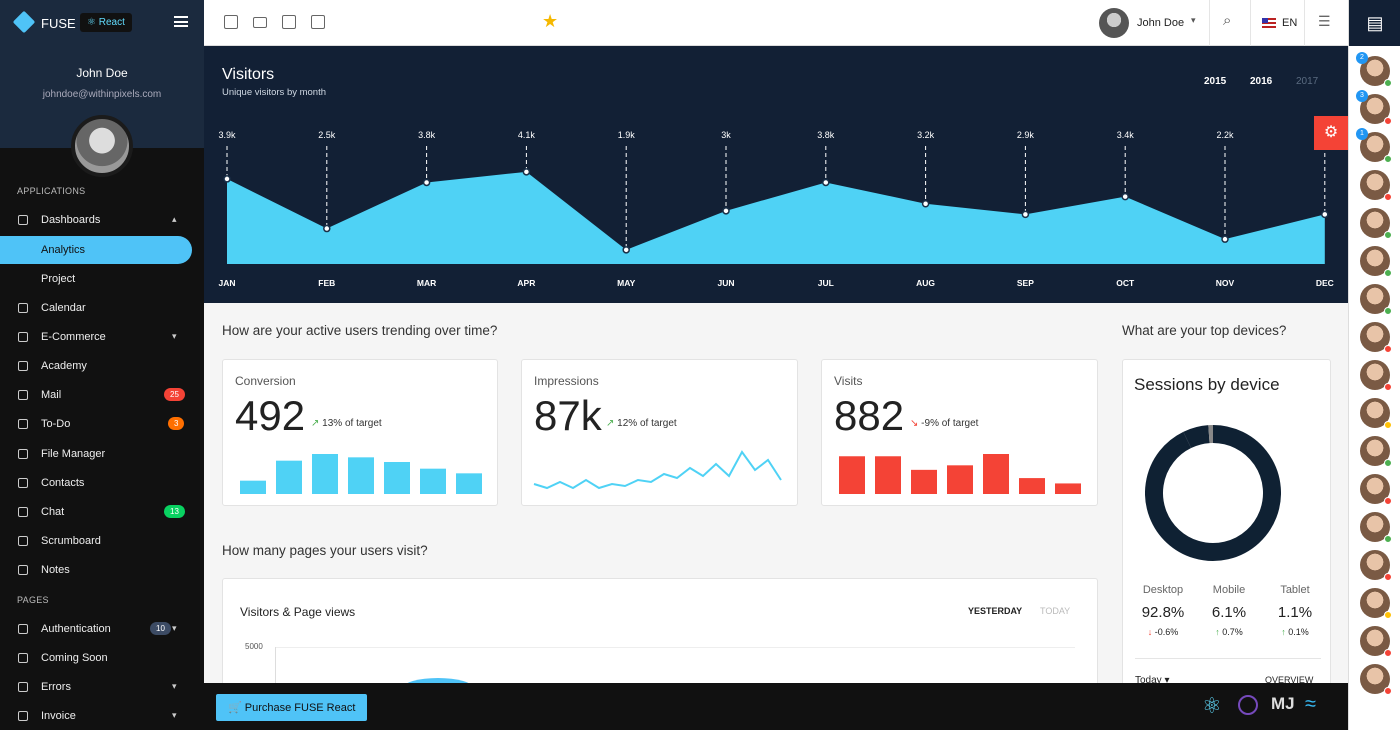 The image size is (1400, 730). What do you see at coordinates (102, 483) in the screenshot?
I see `sidebar-item-contacts: Contacts` at bounding box center [102, 483].